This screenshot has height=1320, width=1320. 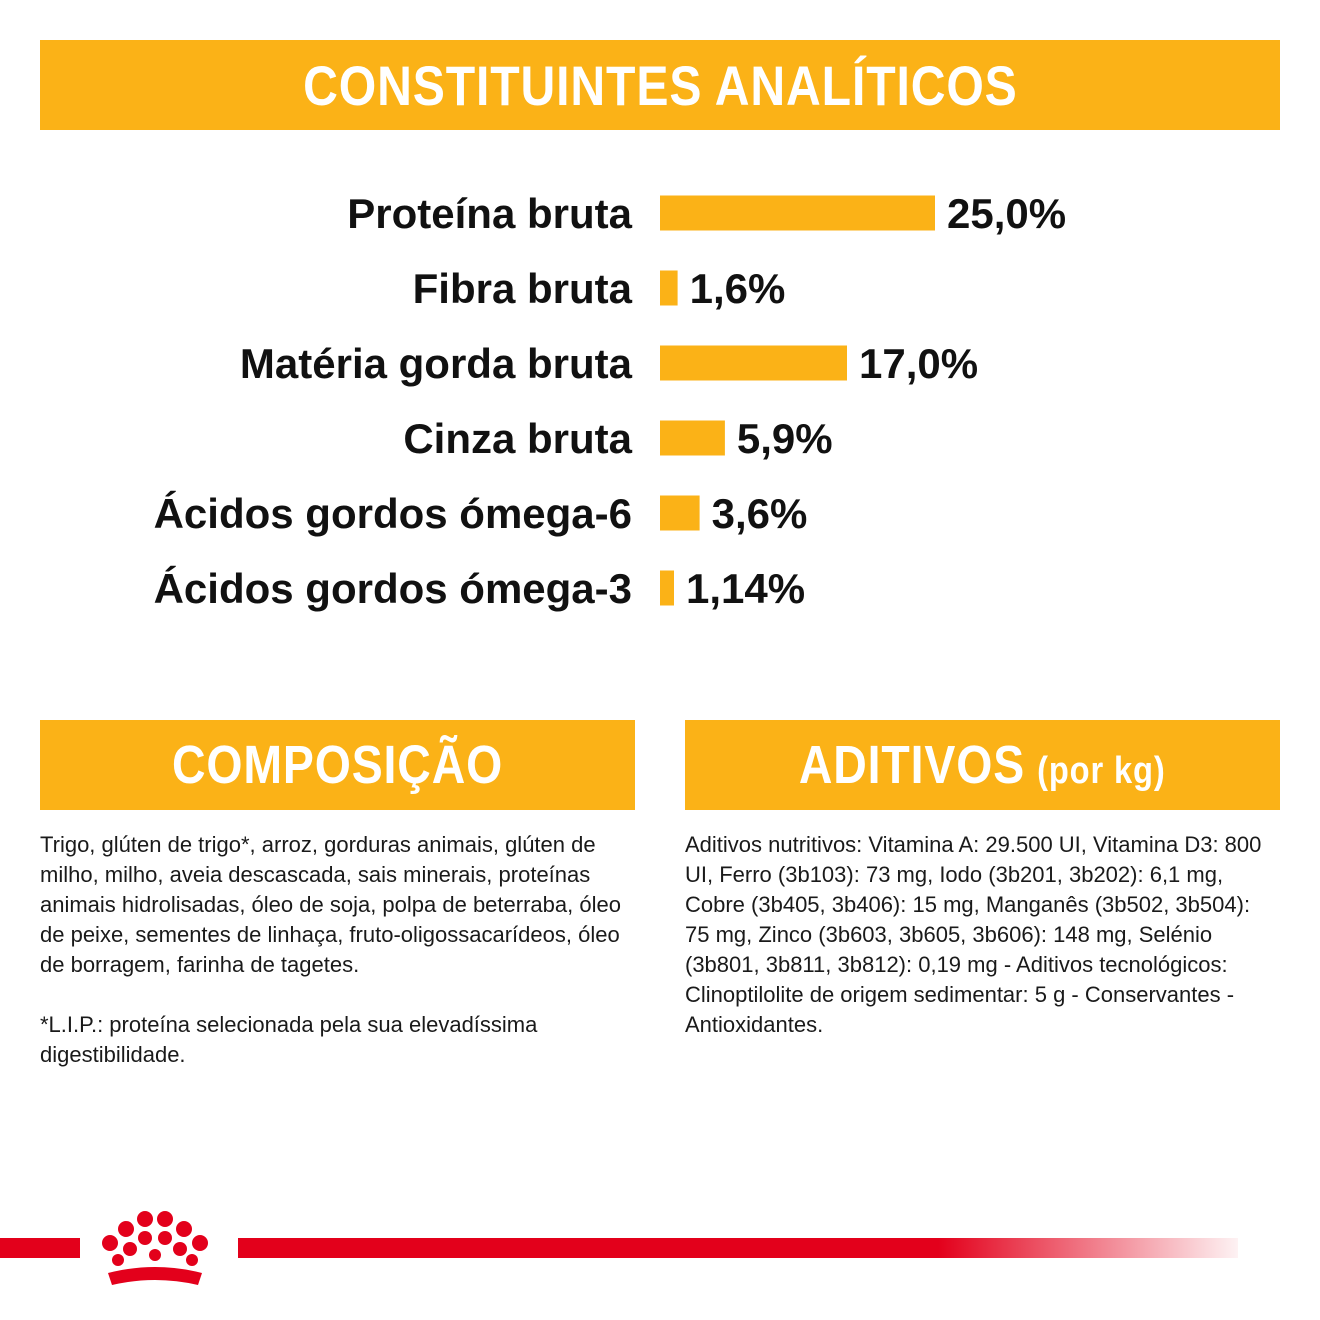 What do you see at coordinates (912, 765) in the screenshot?
I see `additives-title: ADITIVOS` at bounding box center [912, 765].